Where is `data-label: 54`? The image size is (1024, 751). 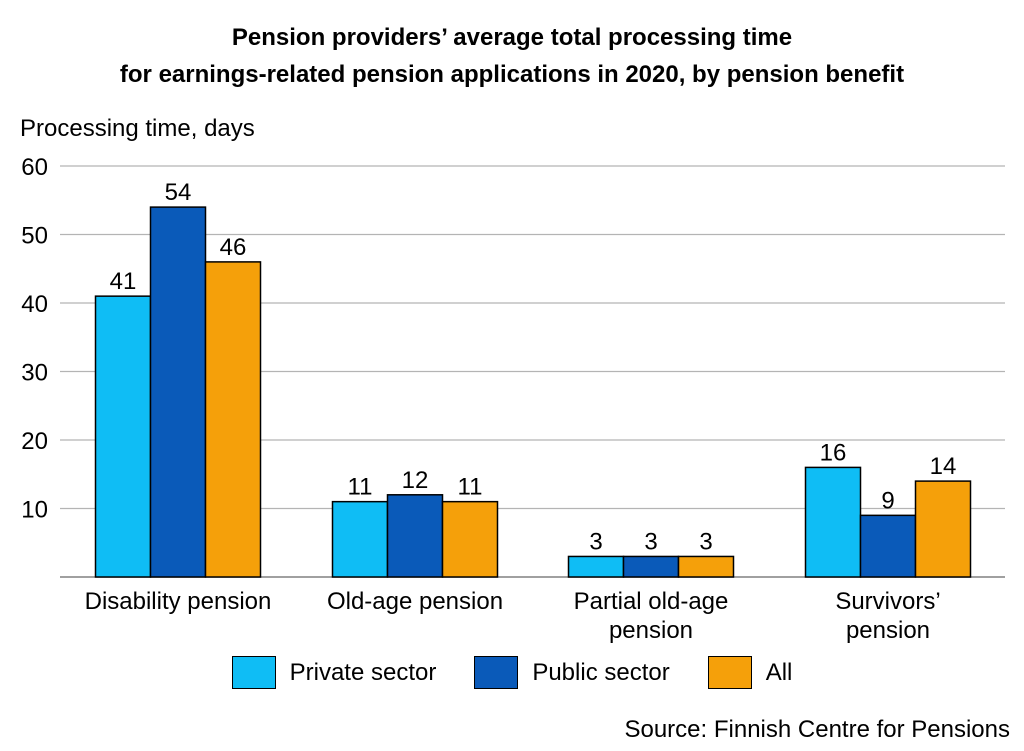 data-label: 54 is located at coordinates (178, 192).